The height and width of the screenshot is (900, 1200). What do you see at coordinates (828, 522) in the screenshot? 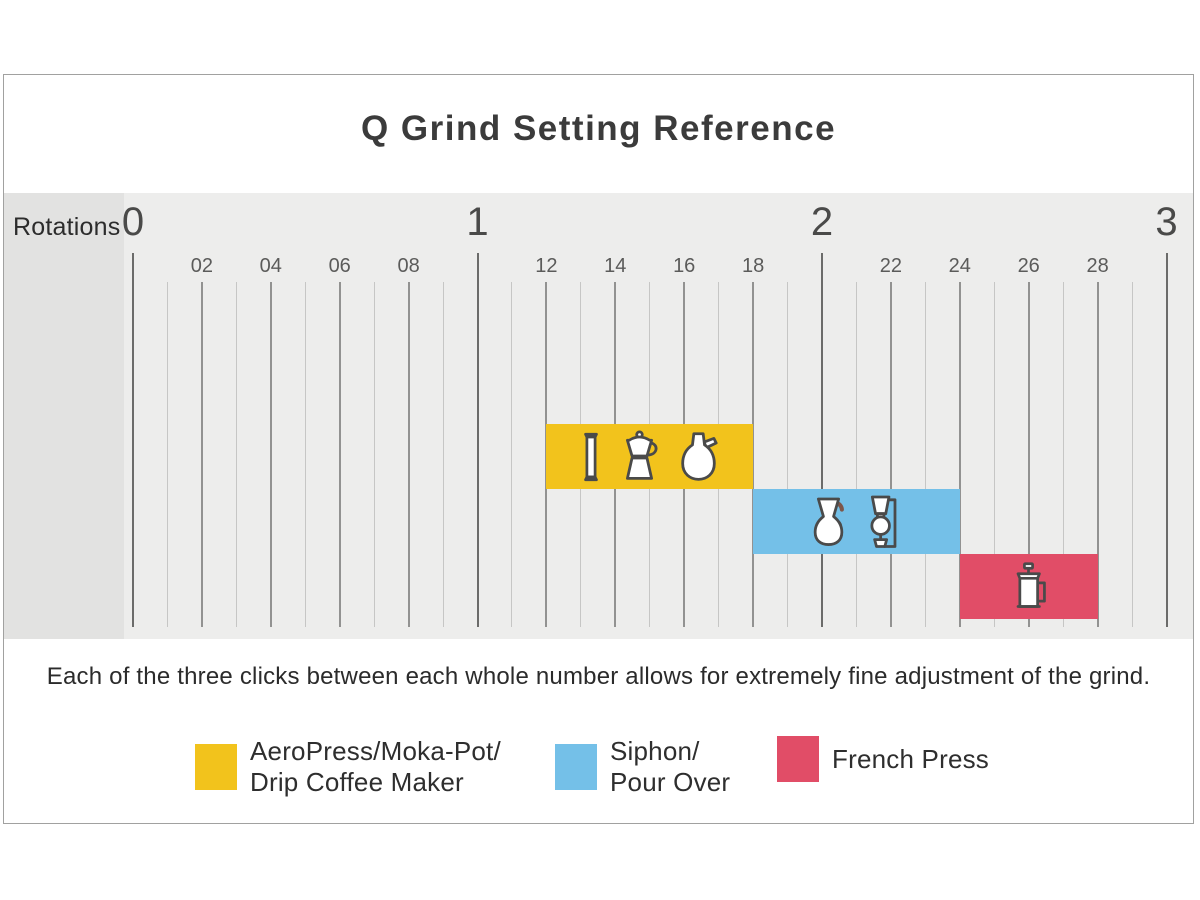
I see `pour-over-icon` at bounding box center [828, 522].